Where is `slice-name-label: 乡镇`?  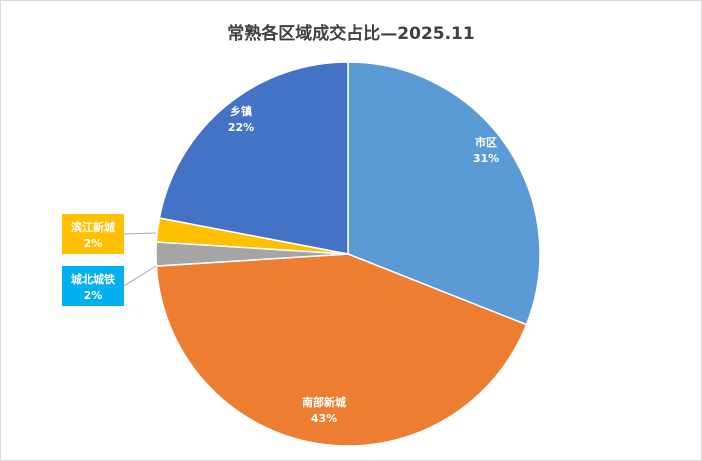 slice-name-label: 乡镇 is located at coordinates (241, 111).